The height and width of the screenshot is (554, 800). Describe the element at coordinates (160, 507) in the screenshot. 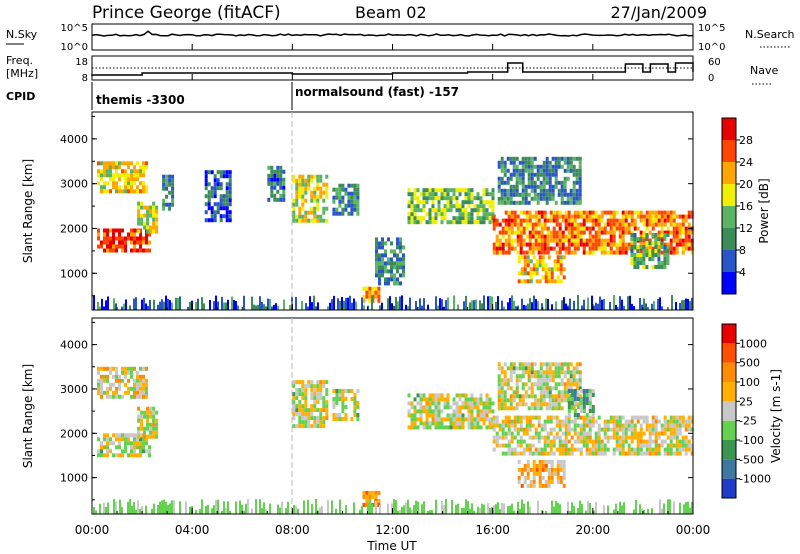

I see `velocity-ground-cell` at that location.